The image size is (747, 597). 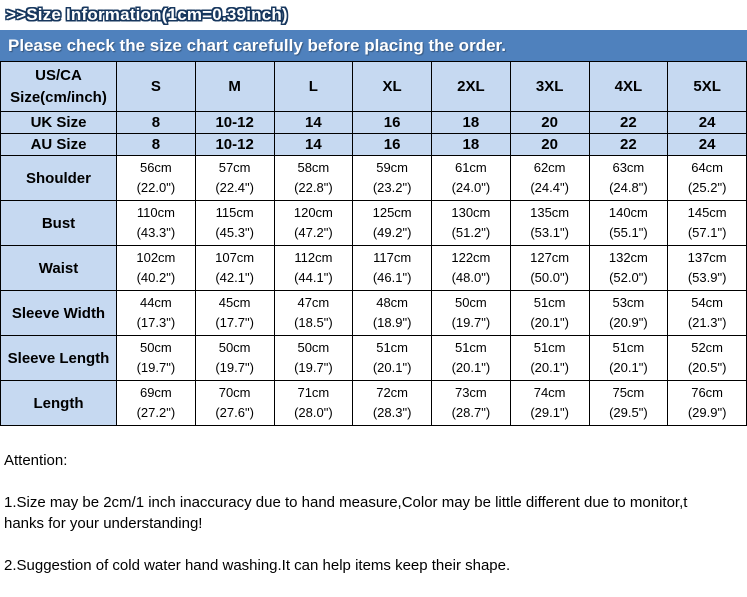 I want to click on size-col-header: 5XL, so click(x=707, y=86).